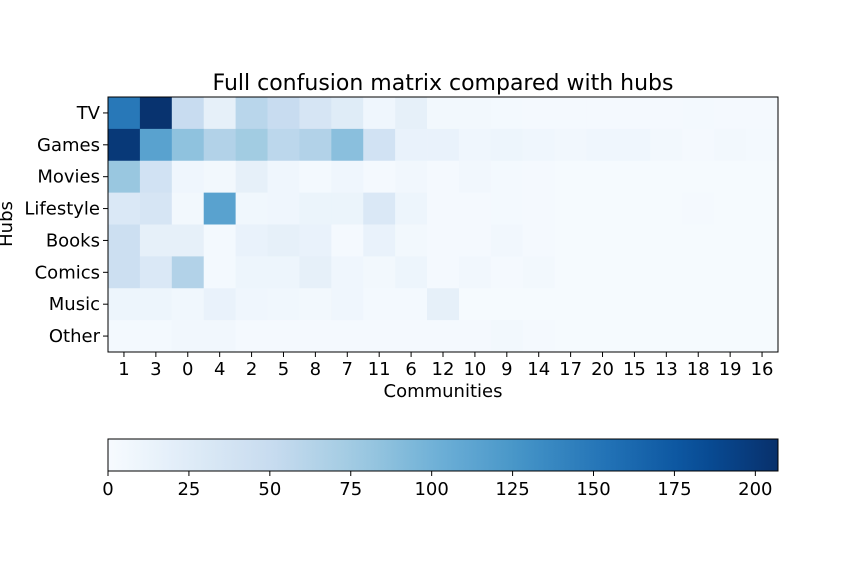  Describe the element at coordinates (315, 369) in the screenshot. I see `x-tick-label: 8` at that location.